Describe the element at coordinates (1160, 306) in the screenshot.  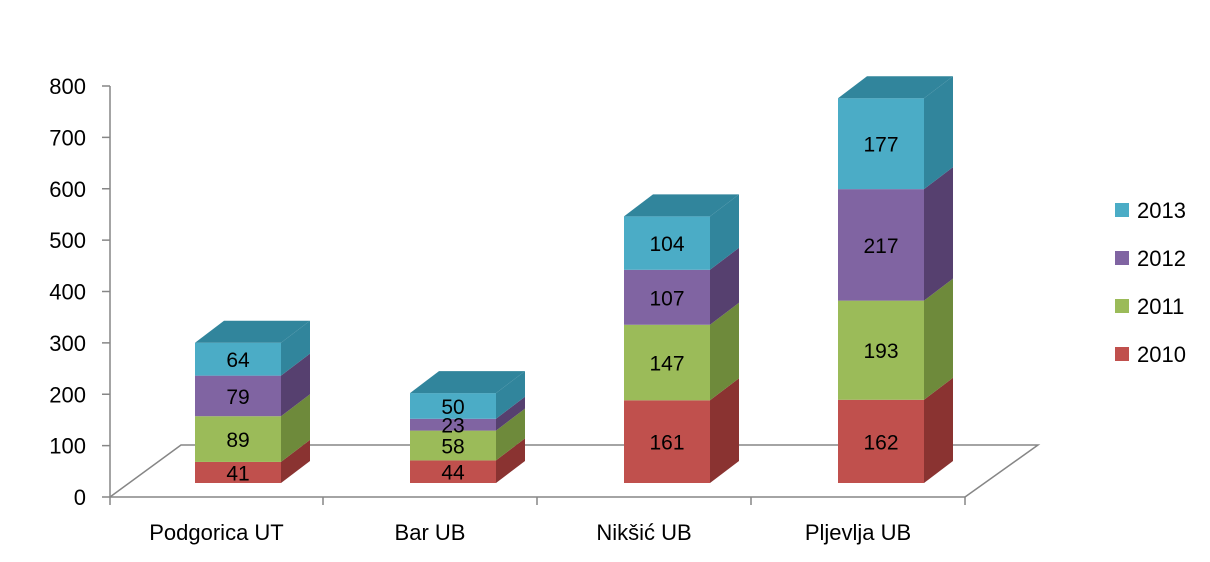
I see `legend-label: 2011` at that location.